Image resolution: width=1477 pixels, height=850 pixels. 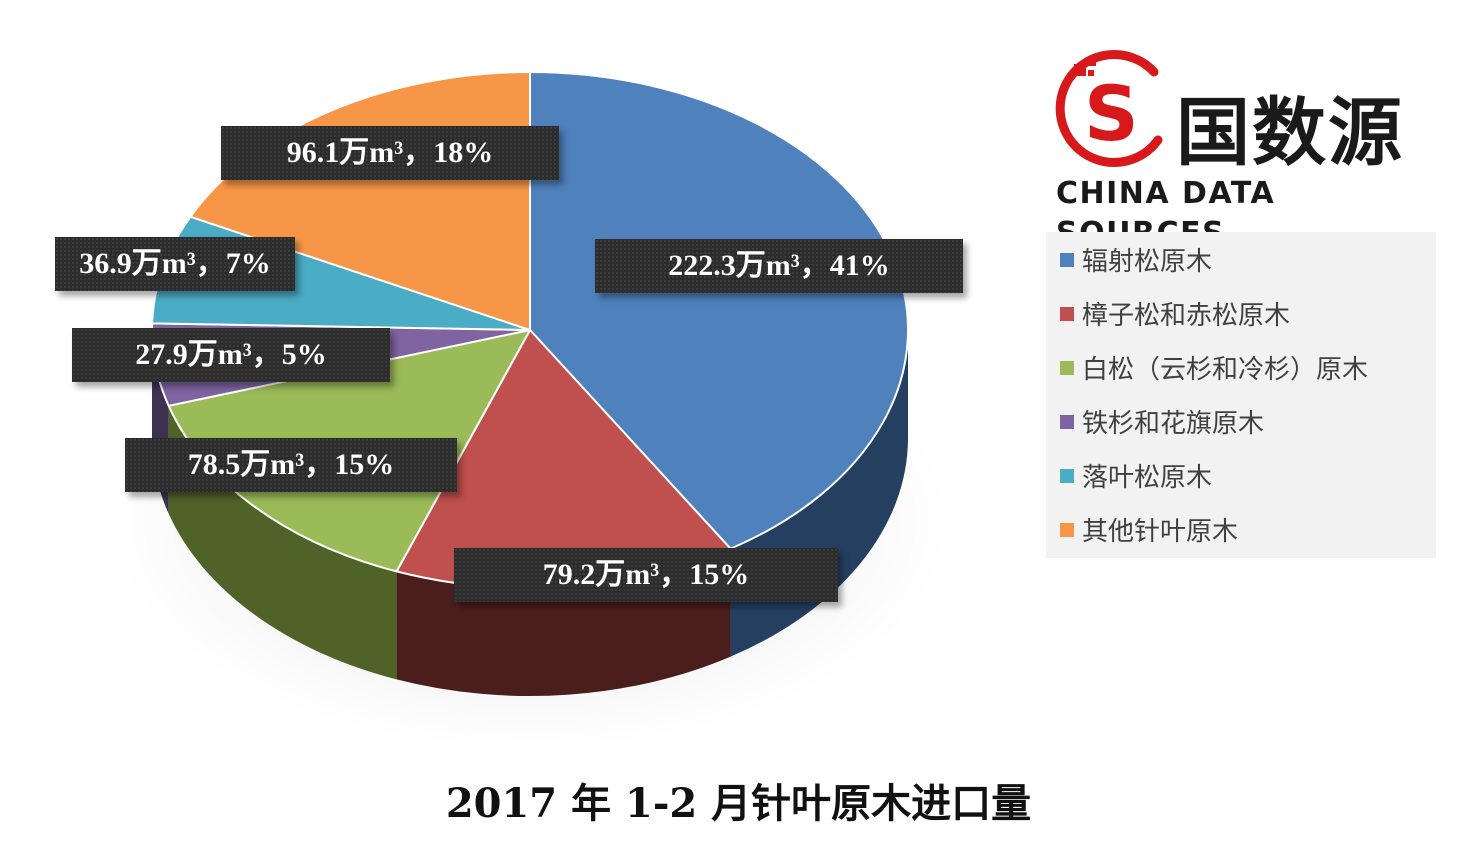 I want to click on legend-label: 樟子松和赤松原木, so click(x=1186, y=316).